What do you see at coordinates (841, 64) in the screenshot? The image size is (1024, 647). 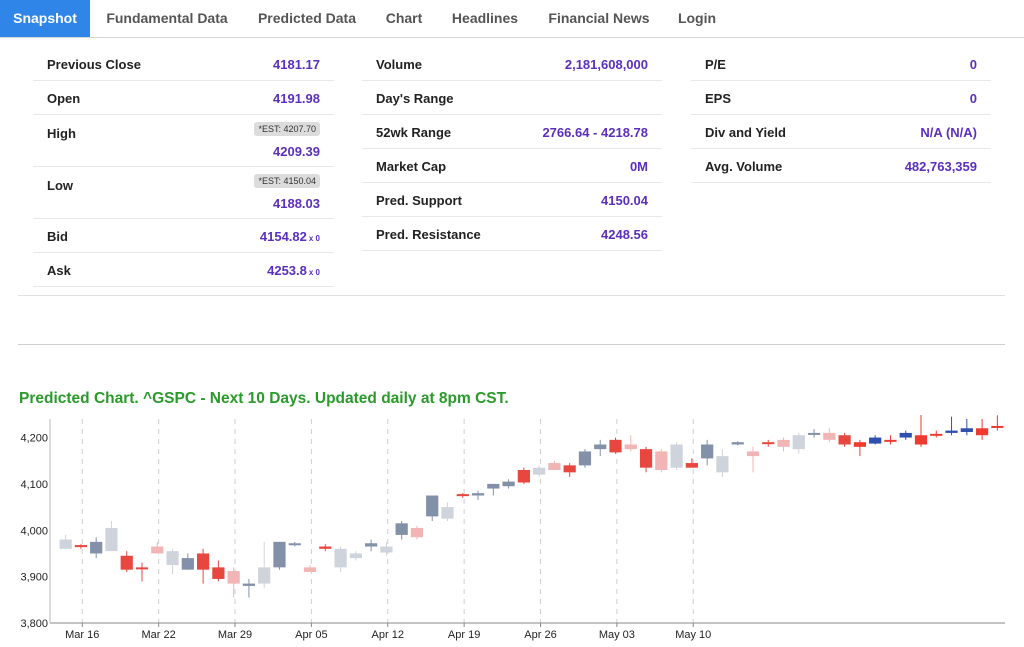 I see `stat-pe: P/E 0` at bounding box center [841, 64].